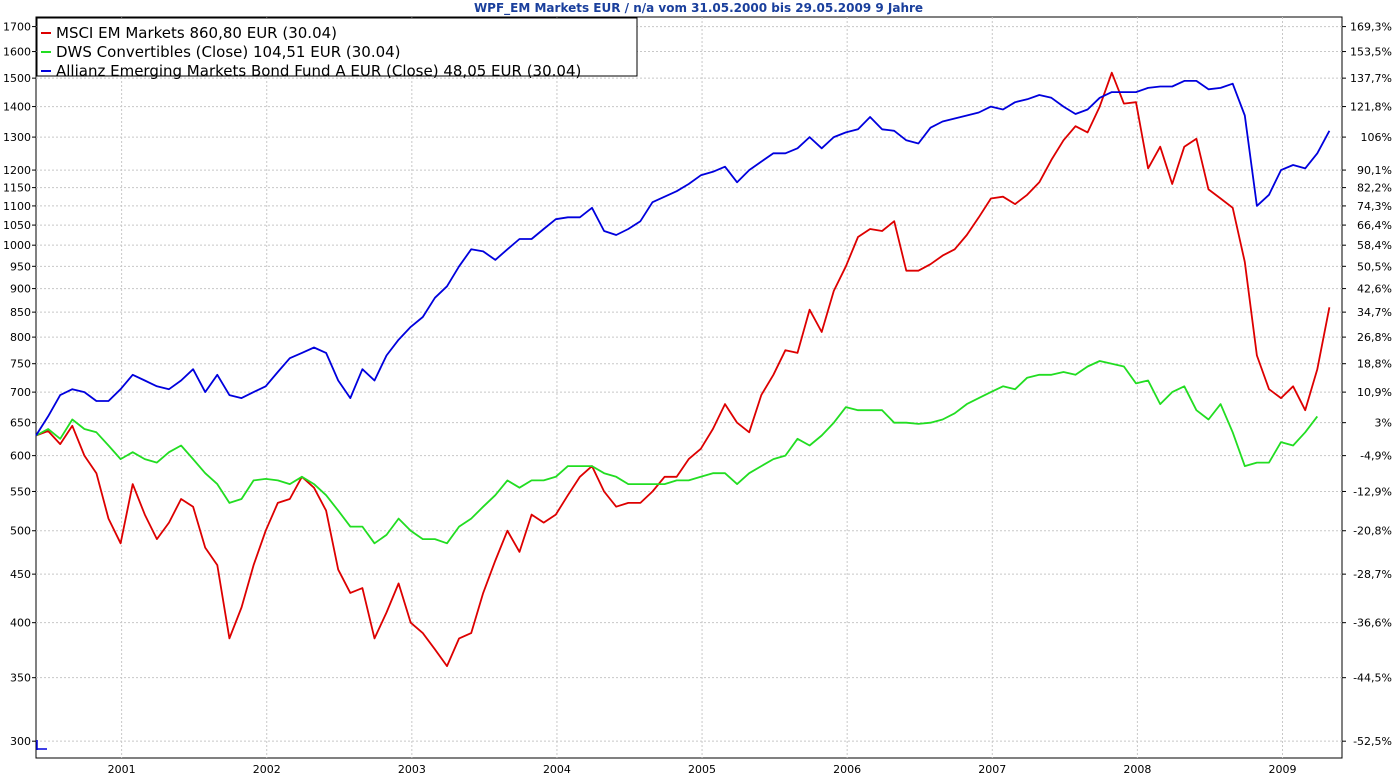 The image size is (1397, 775). Describe the element at coordinates (17, 170) in the screenshot. I see `y-tick-label-left: 1200` at that location.